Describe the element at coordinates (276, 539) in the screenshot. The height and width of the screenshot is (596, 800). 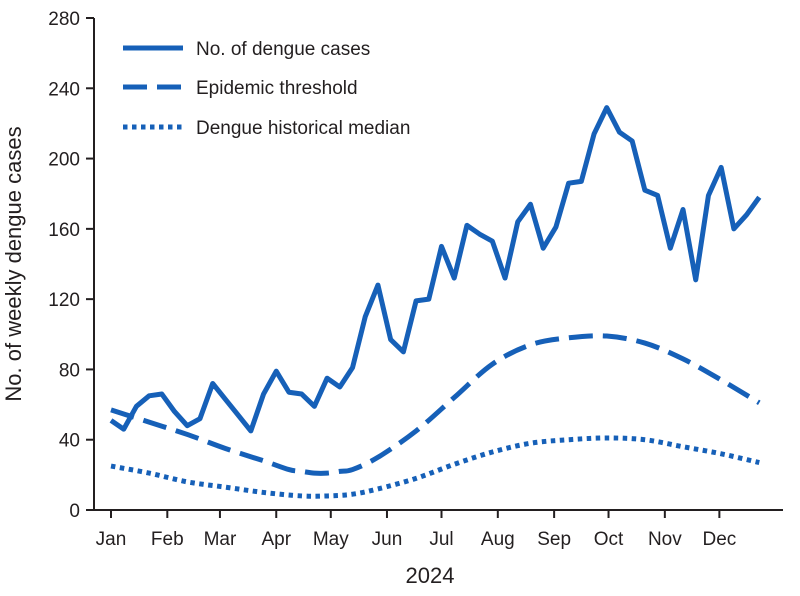
I see `x-tick-label: Apr` at that location.